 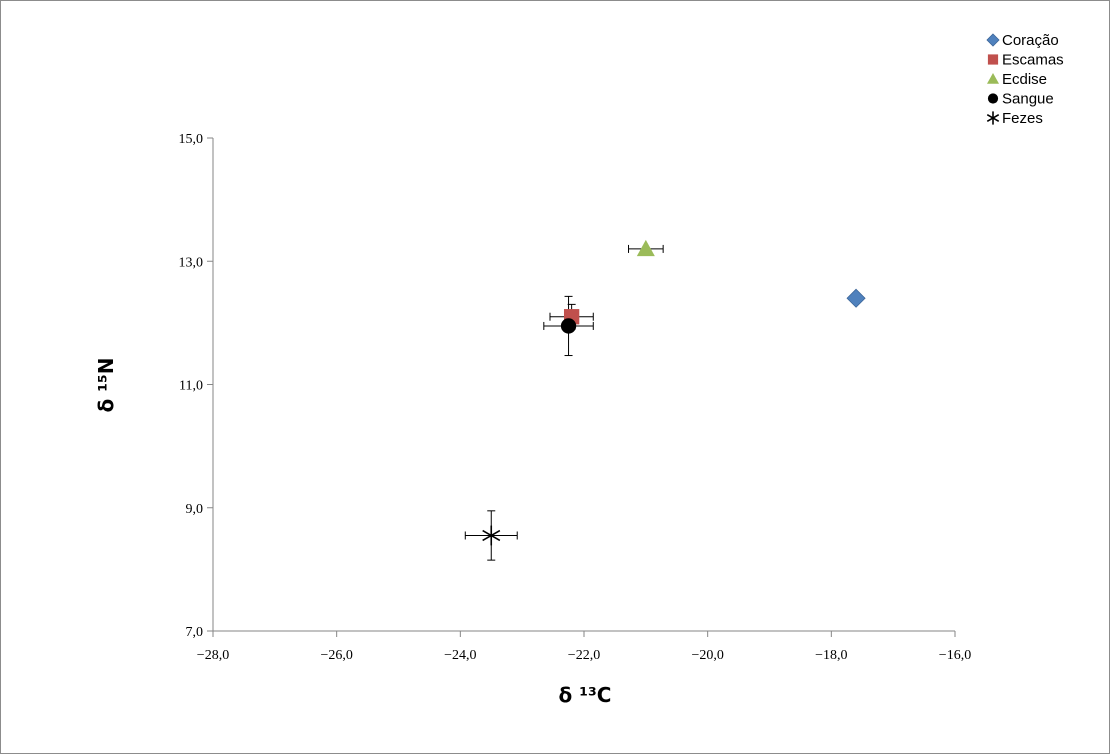 I want to click on x-tick-label: −26,0, so click(x=336, y=655).